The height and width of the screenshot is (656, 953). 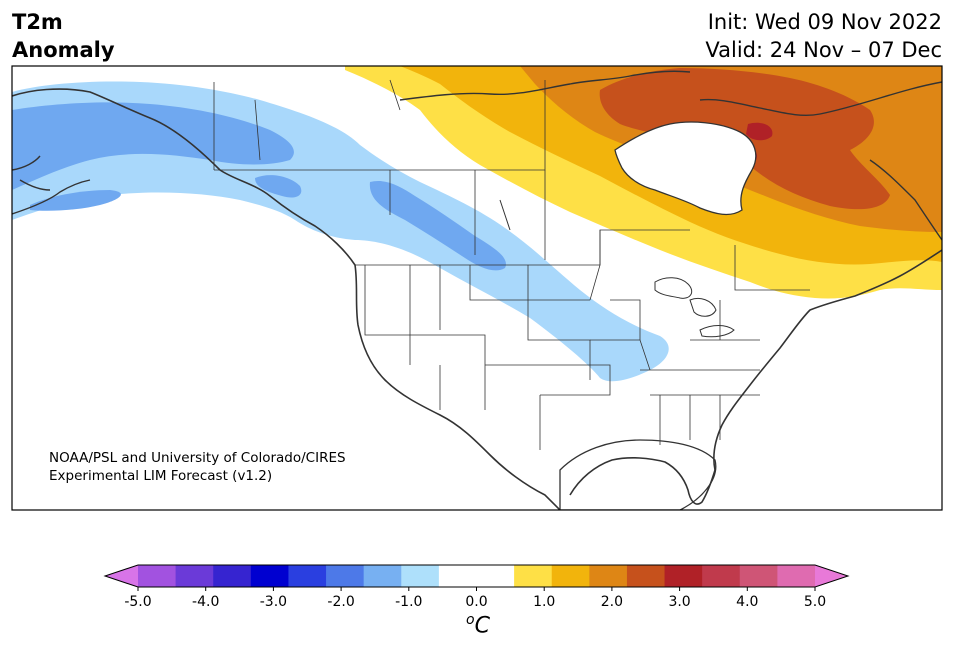 I want to click on hudson-bay, so click(x=685, y=168).